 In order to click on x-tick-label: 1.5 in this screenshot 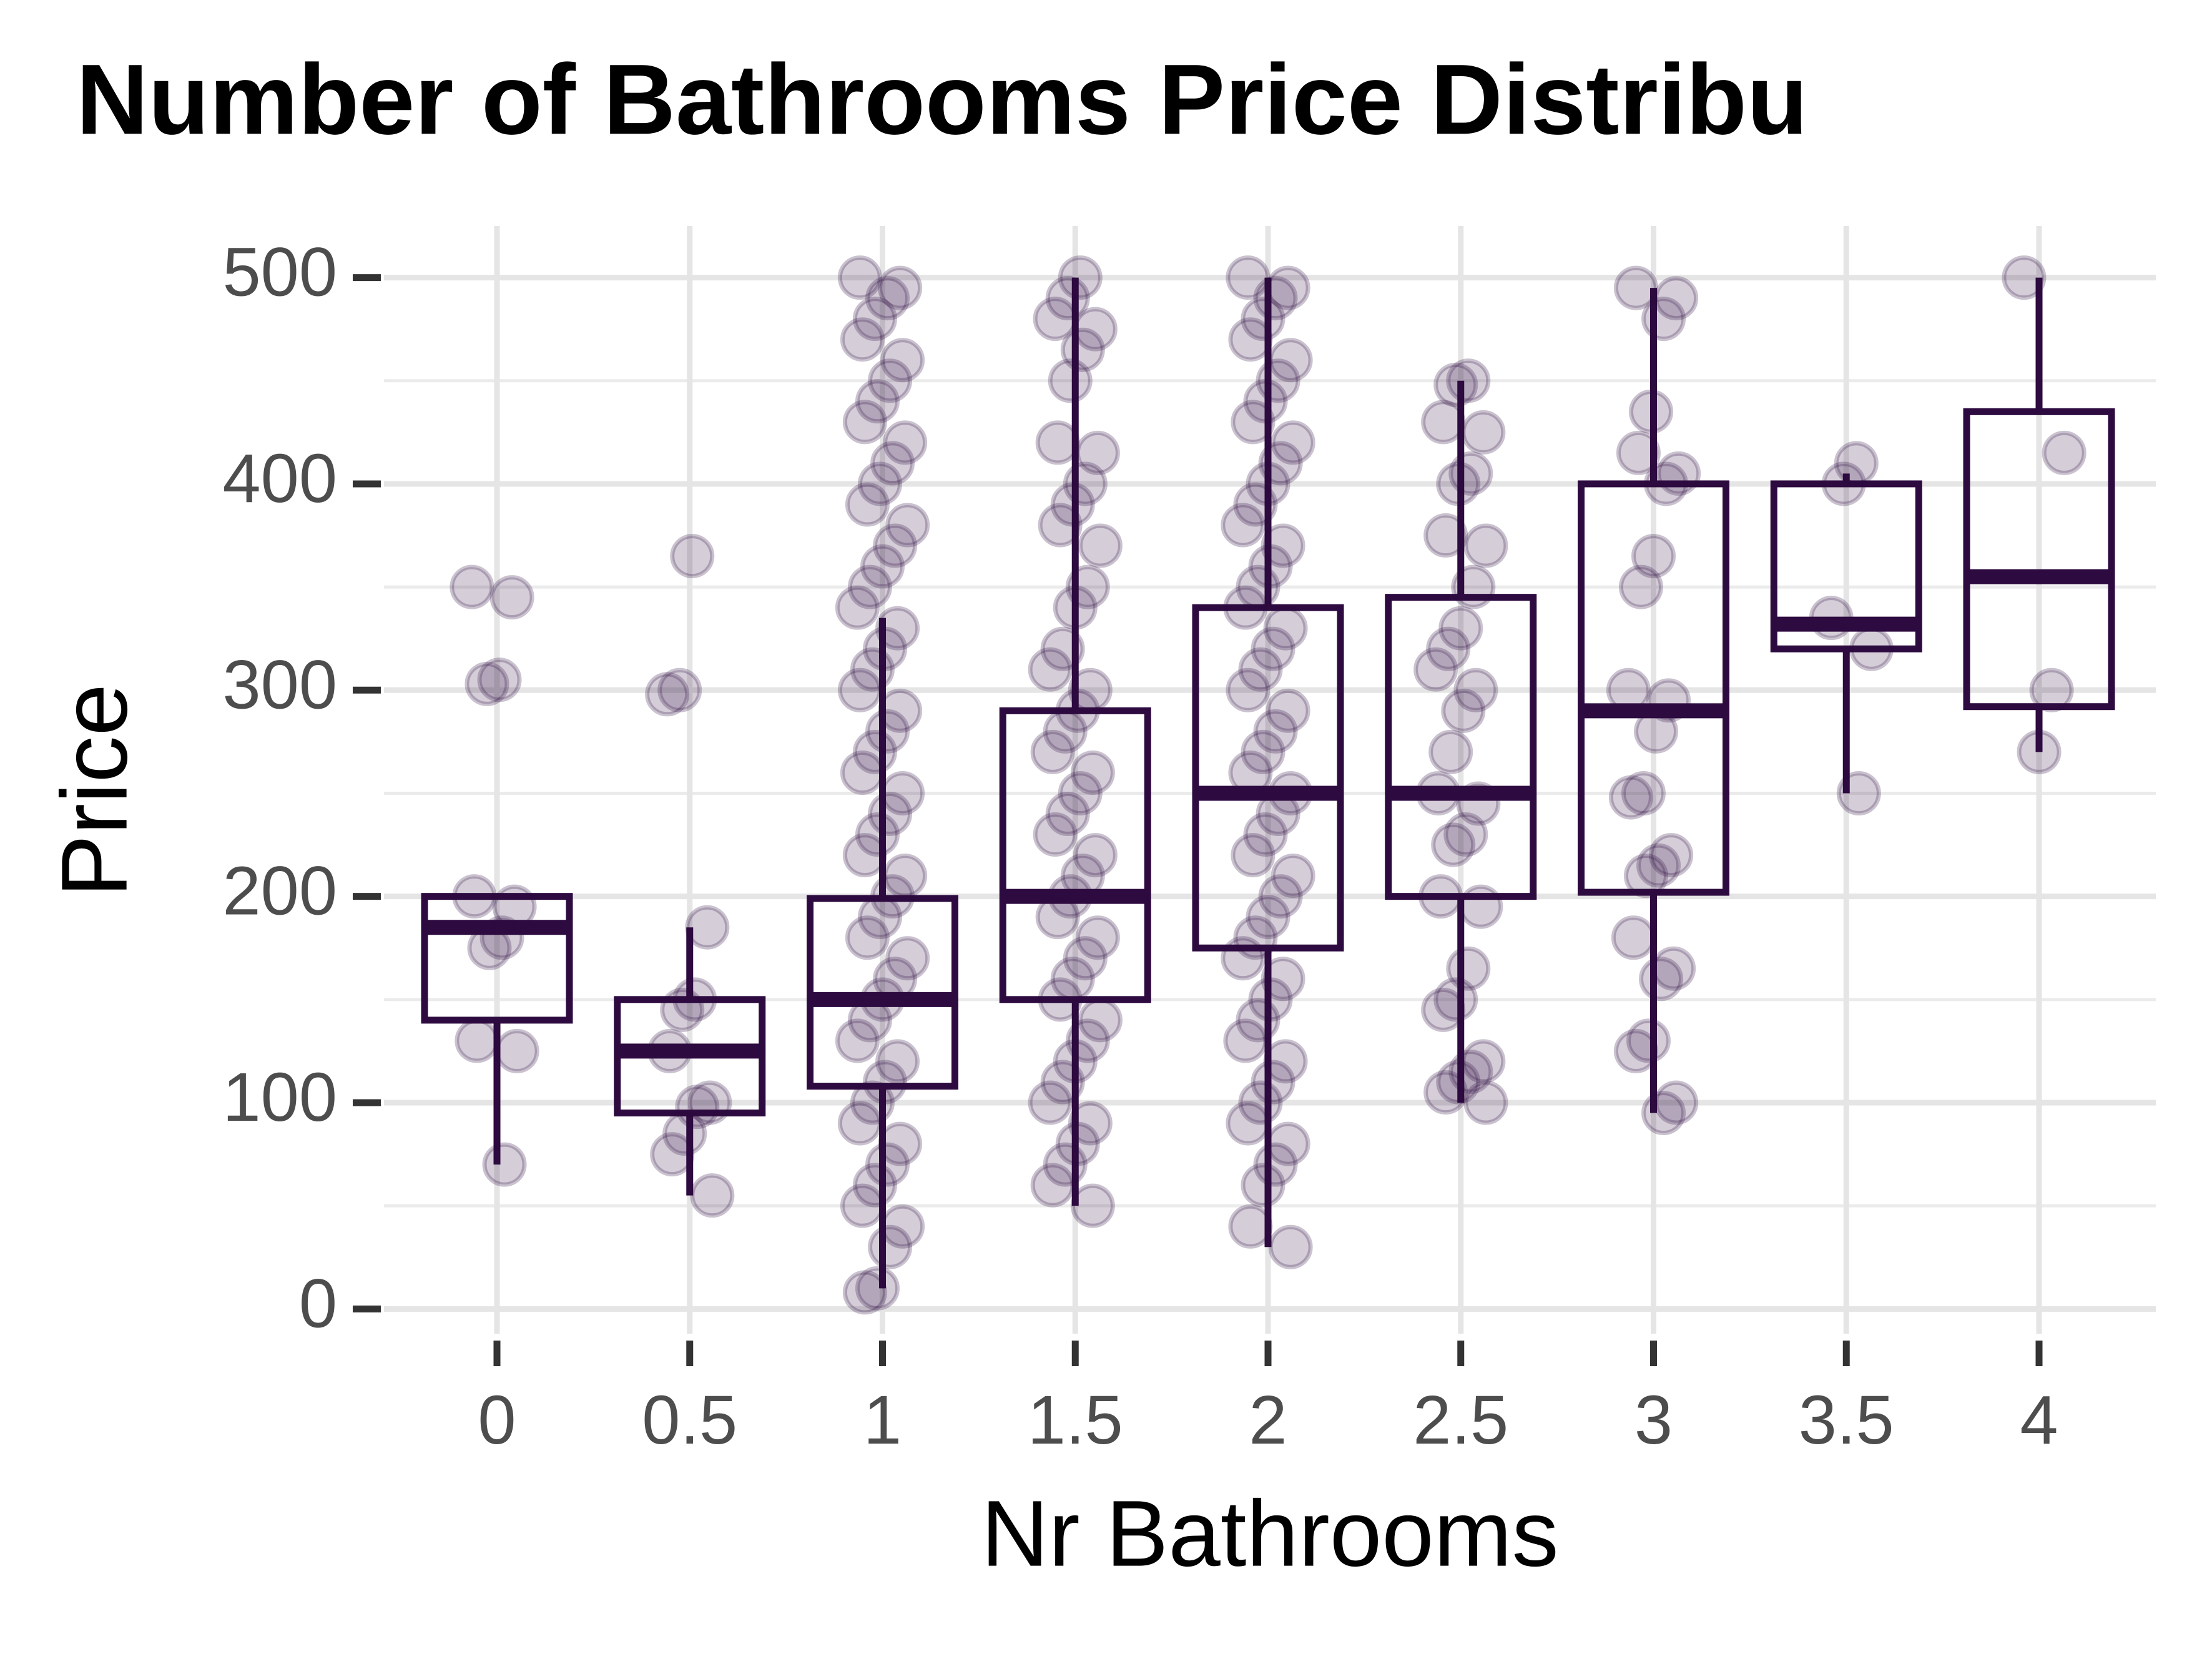, I will do `click(1075, 1420)`.